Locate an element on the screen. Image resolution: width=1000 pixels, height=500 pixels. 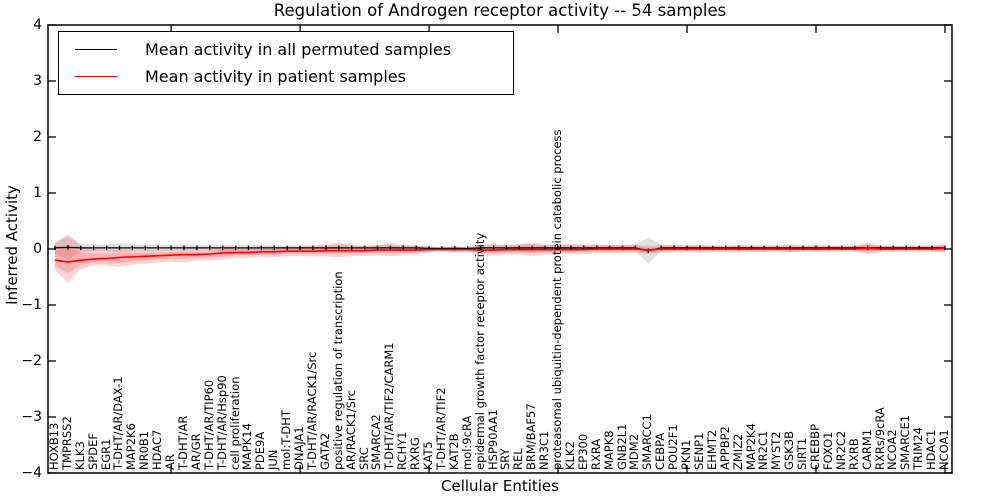
y-tick-label: −4 is located at coordinates (31, 472).